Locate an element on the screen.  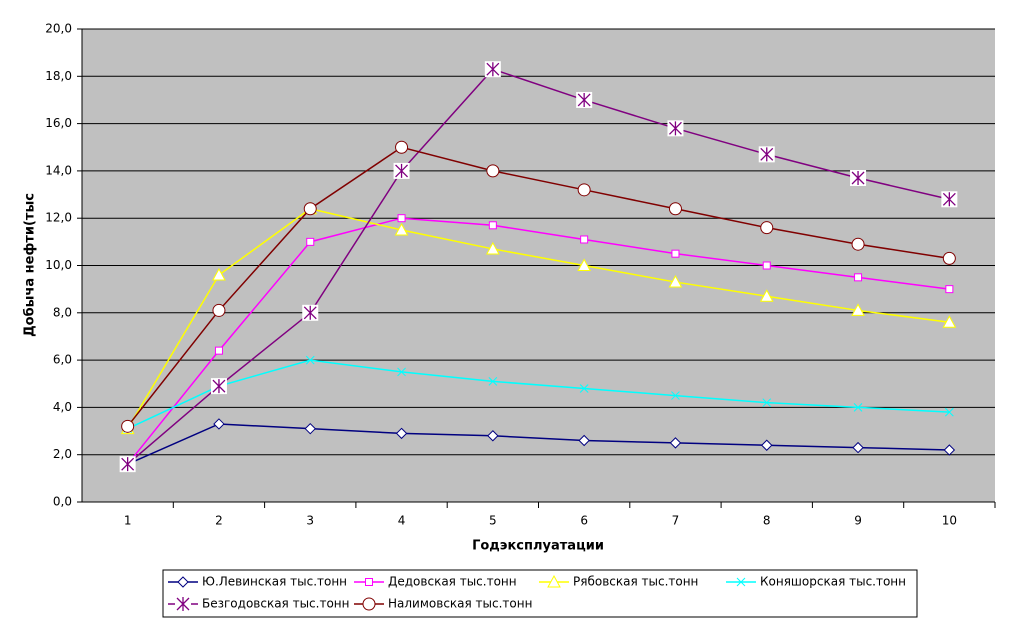
x-tick-label: 6 is located at coordinates (584, 521).